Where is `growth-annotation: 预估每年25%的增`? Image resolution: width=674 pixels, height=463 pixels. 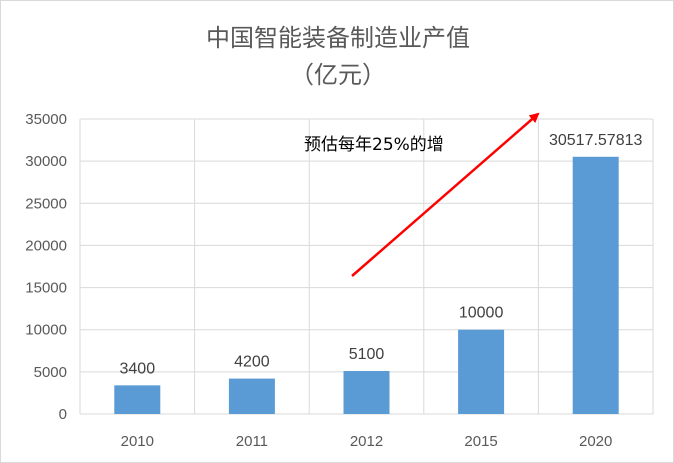 growth-annotation: 预估每年25%的增 is located at coordinates (374, 145).